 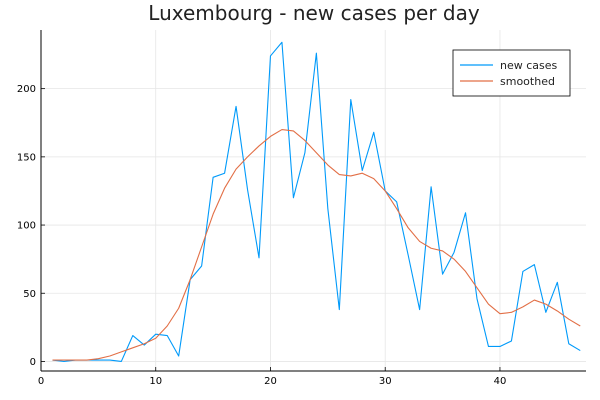 I want to click on x-tick-label-40: 40, so click(x=500, y=381).